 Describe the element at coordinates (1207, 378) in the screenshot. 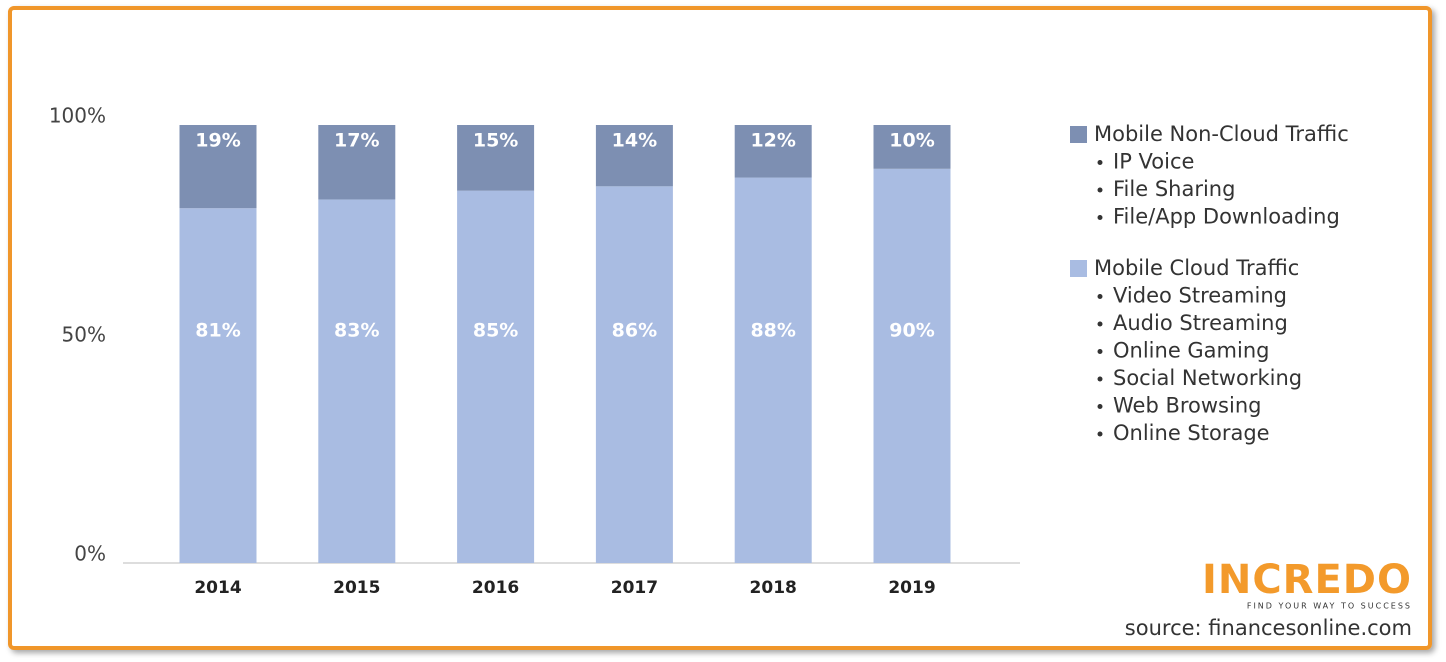

I see `legend-item: Social Networking` at that location.